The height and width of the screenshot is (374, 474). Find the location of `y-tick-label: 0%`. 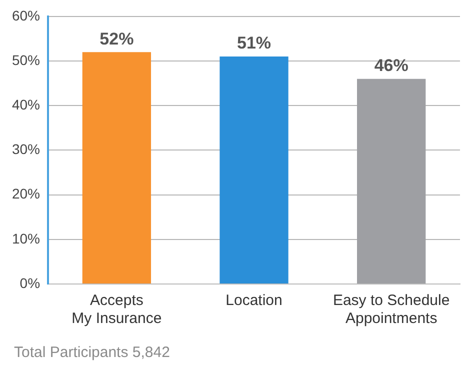

y-tick-label: 0% is located at coordinates (30, 282).